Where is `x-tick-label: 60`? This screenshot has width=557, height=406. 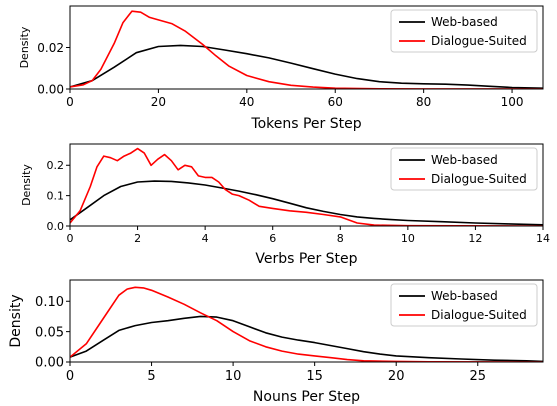 x-tick-label: 60 is located at coordinates (335, 102).